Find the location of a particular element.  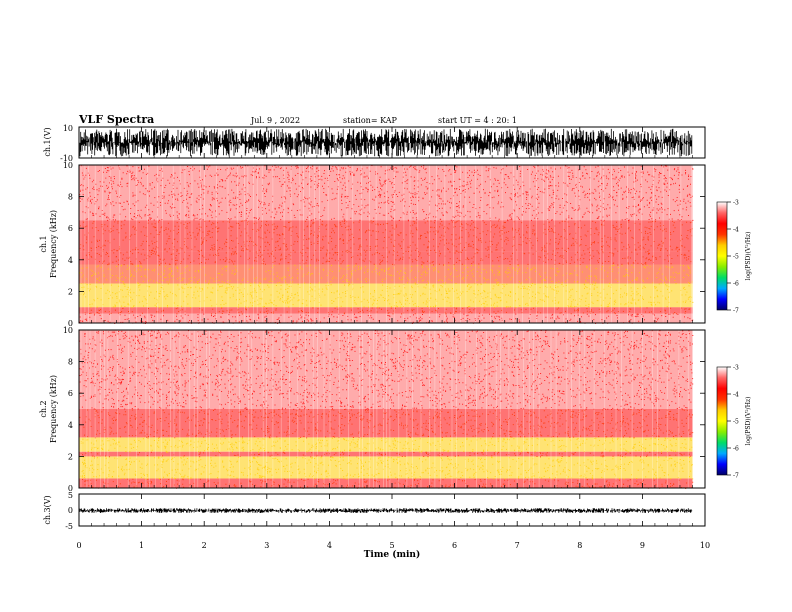

ch1-waveform-panel: 10 -10 ch.1(V) is located at coordinates (374, 143).